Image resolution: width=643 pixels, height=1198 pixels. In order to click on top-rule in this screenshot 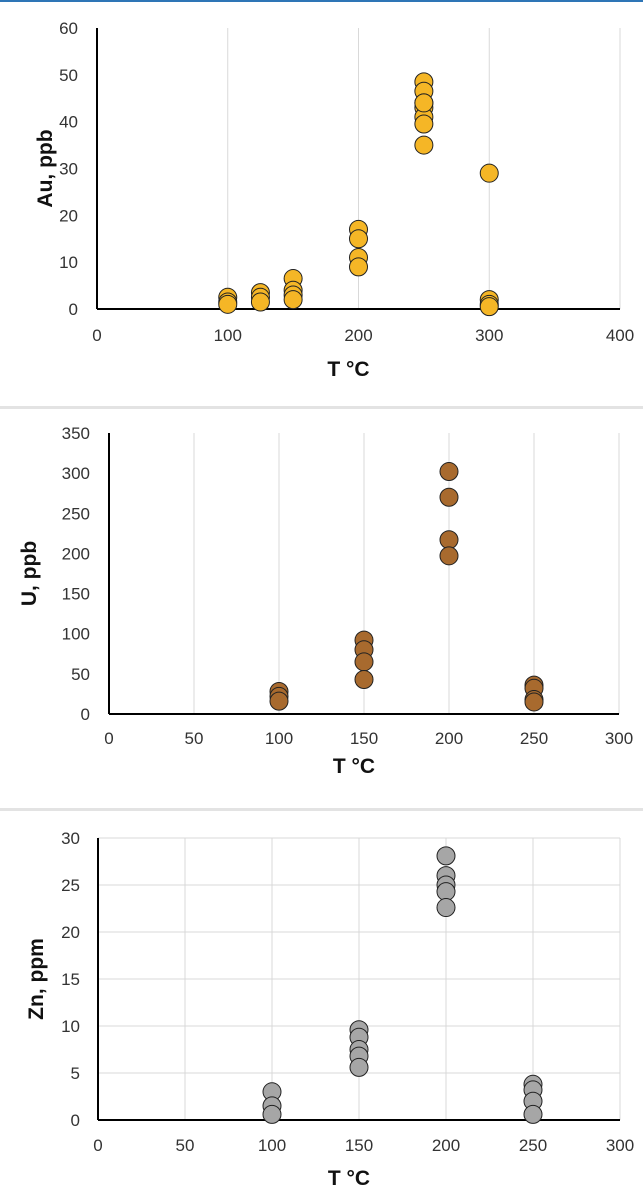, I will do `click(321, 1)`.